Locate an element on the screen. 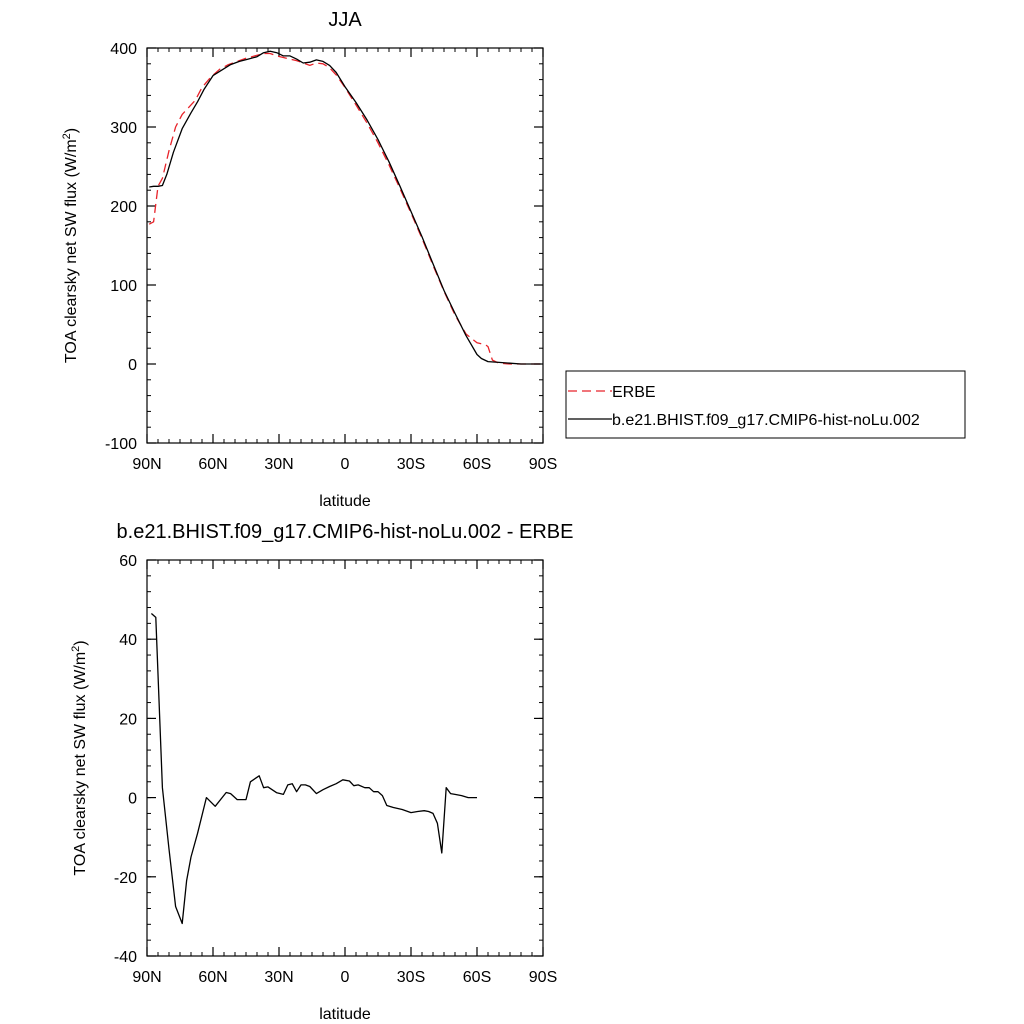 Image resolution: width=1024 pixels, height=1024 pixels. y-tick-label: -40 is located at coordinates (125, 957).